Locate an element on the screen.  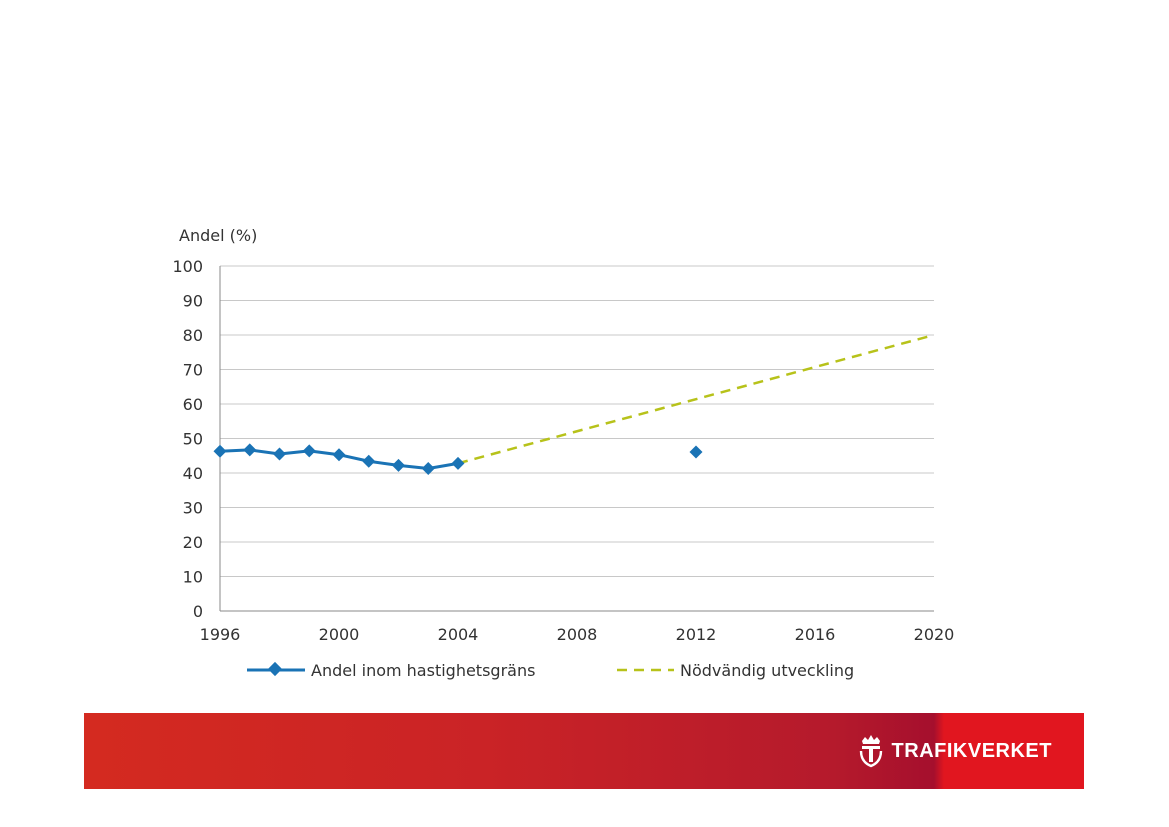
x-tick-label: 2008 is located at coordinates (577, 634).